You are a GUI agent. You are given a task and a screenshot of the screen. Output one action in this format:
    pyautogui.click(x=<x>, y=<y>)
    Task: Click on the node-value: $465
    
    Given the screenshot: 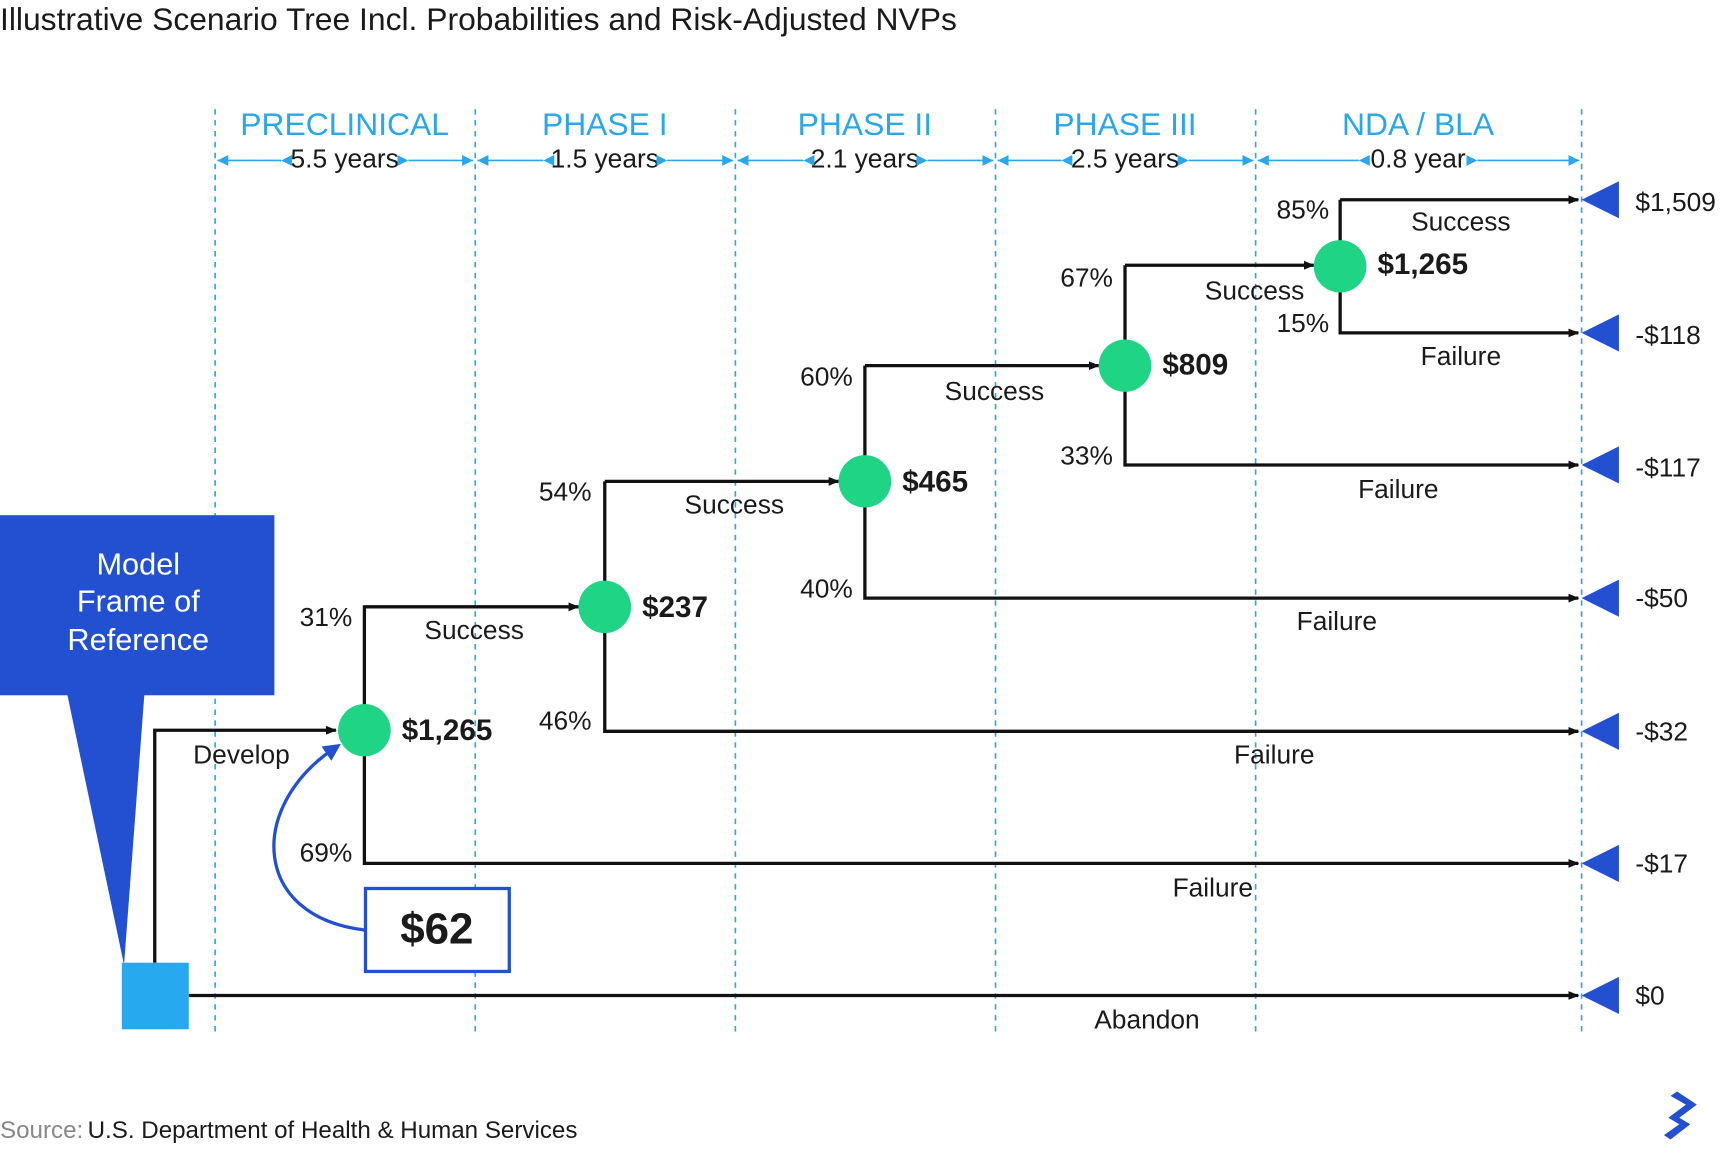 What is the action you would take?
    pyautogui.click(x=935, y=481)
    